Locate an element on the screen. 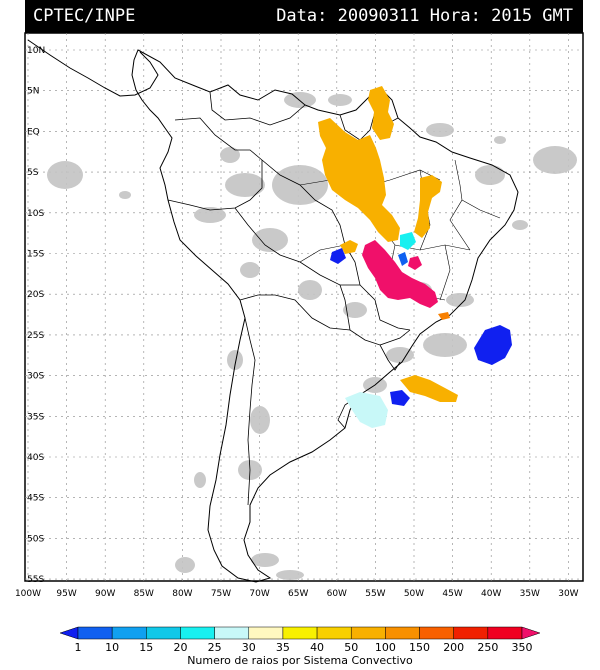 The width and height of the screenshot is (600, 670). lon-label: 30W is located at coordinates (568, 594).